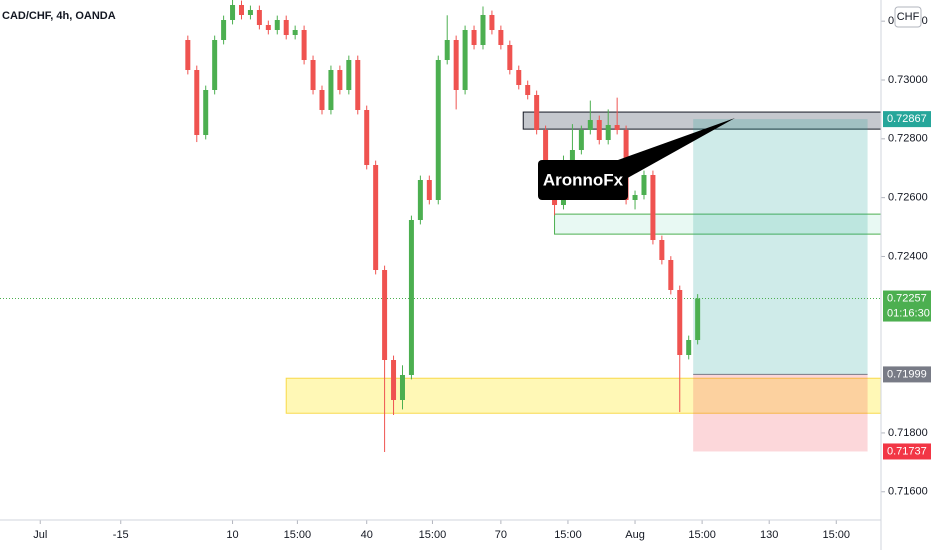 This screenshot has width=932, height=550. I want to click on callout-pointer, so click(676, 149).